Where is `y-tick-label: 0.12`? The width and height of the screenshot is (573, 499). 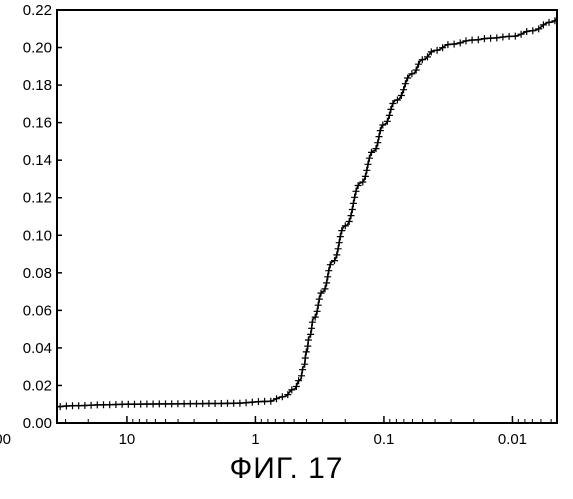 y-tick-label: 0.12 is located at coordinates (37, 198).